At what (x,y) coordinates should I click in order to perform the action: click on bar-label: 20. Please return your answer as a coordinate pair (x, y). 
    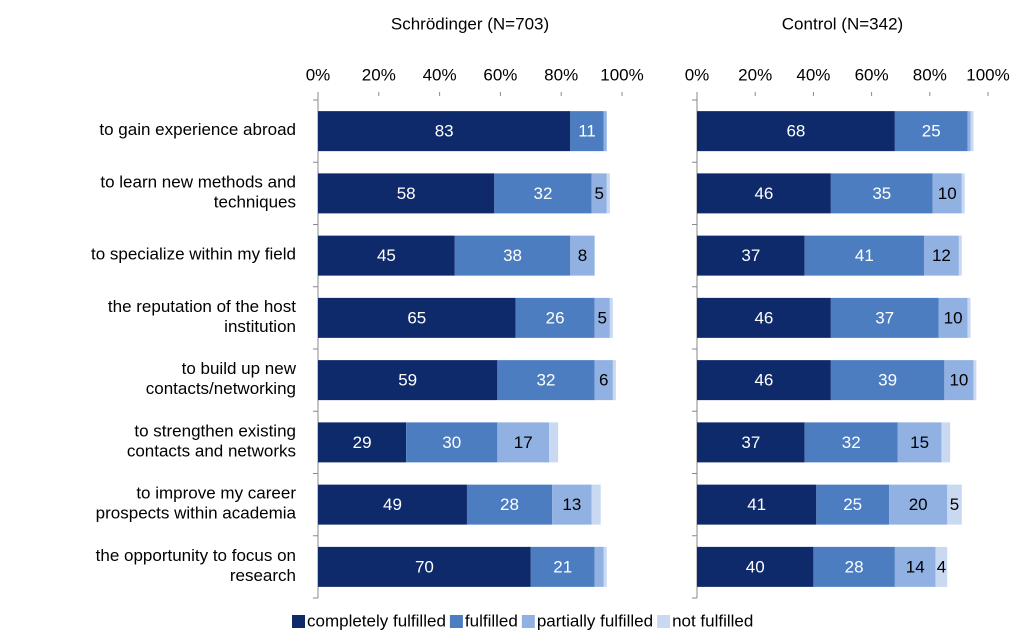
    Looking at the image, I should click on (918, 504).